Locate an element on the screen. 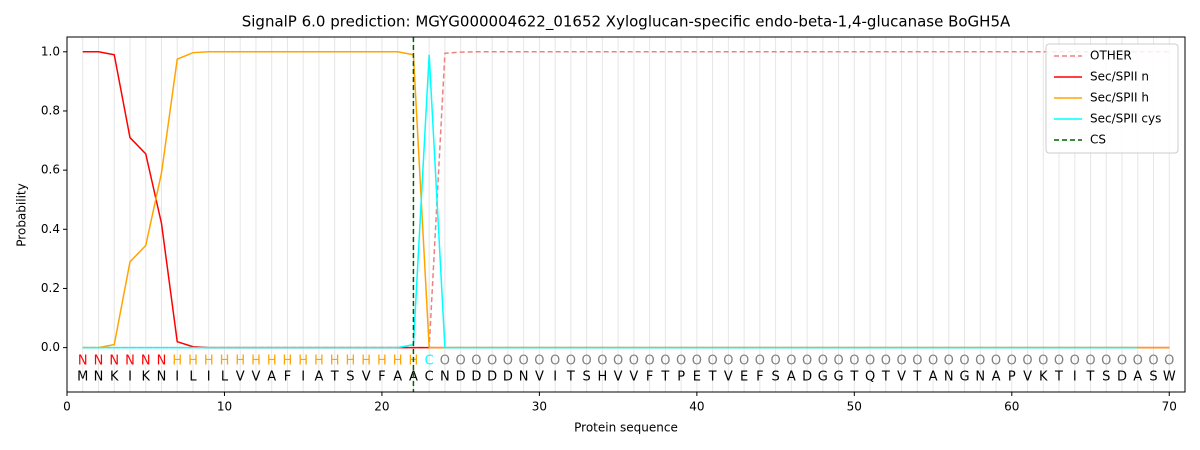 This screenshot has width=1200, height=450. x-tick-label: 10 is located at coordinates (224, 407).